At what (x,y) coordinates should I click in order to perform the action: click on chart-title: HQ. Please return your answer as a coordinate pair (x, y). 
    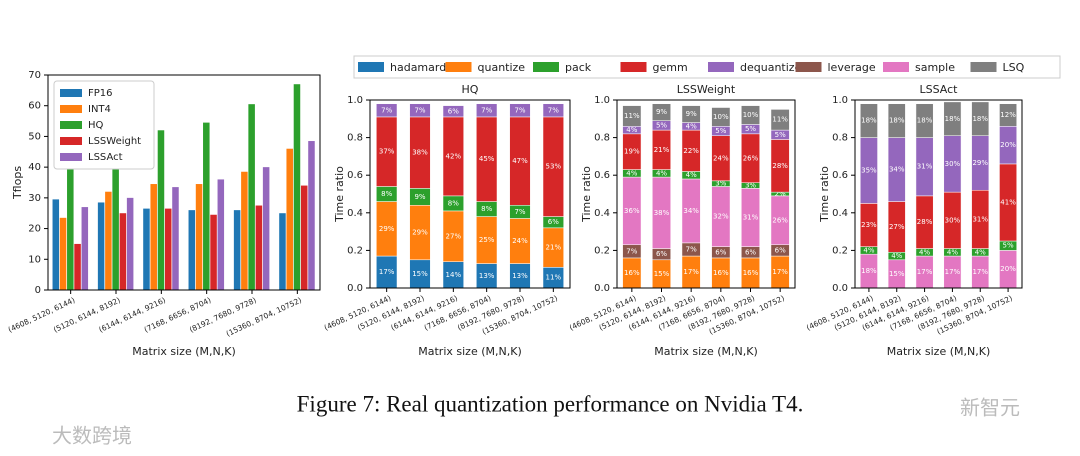
    Looking at the image, I should click on (470, 89).